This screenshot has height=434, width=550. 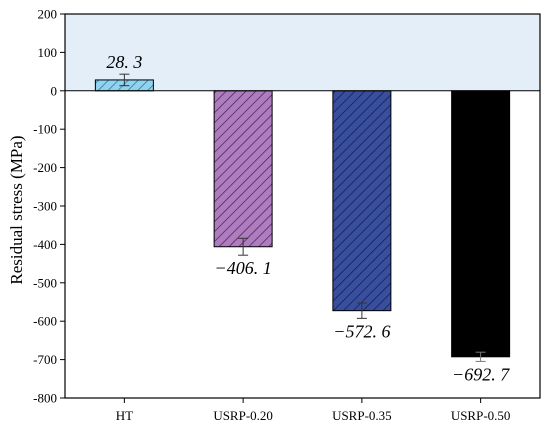 What do you see at coordinates (313, 410) in the screenshot?
I see `x-axis-ticks: HT USRP-0.20 USRP-0.35 USRP-0.50` at bounding box center [313, 410].